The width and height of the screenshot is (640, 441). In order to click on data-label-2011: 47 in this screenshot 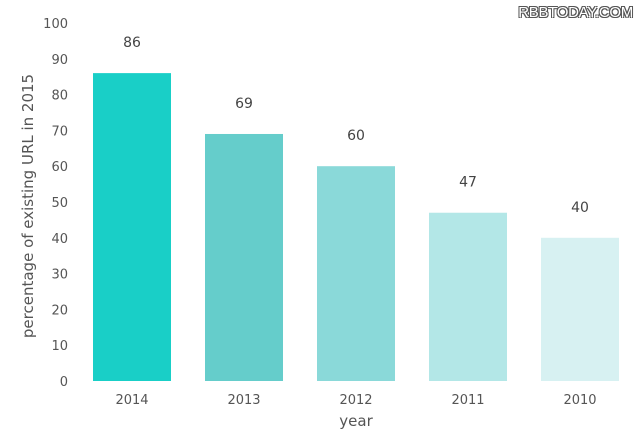, I will do `click(468, 183)`.